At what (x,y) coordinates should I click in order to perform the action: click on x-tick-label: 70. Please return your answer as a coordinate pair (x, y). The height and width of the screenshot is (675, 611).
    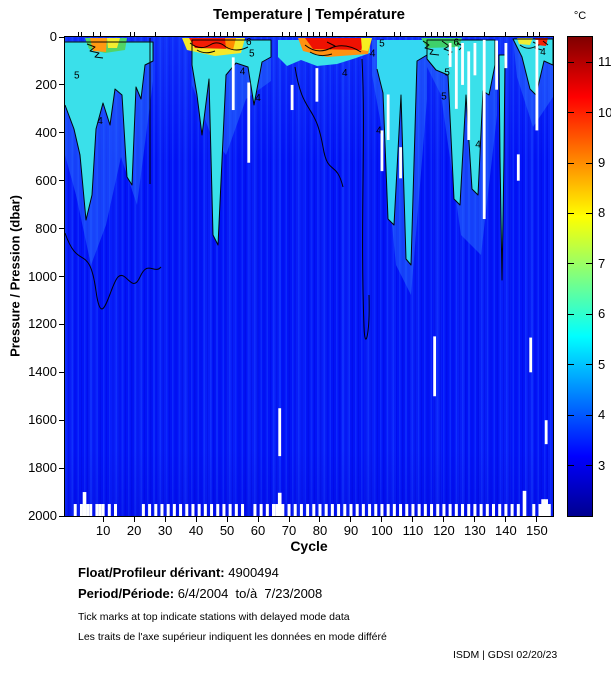
    Looking at the image, I should click on (289, 530).